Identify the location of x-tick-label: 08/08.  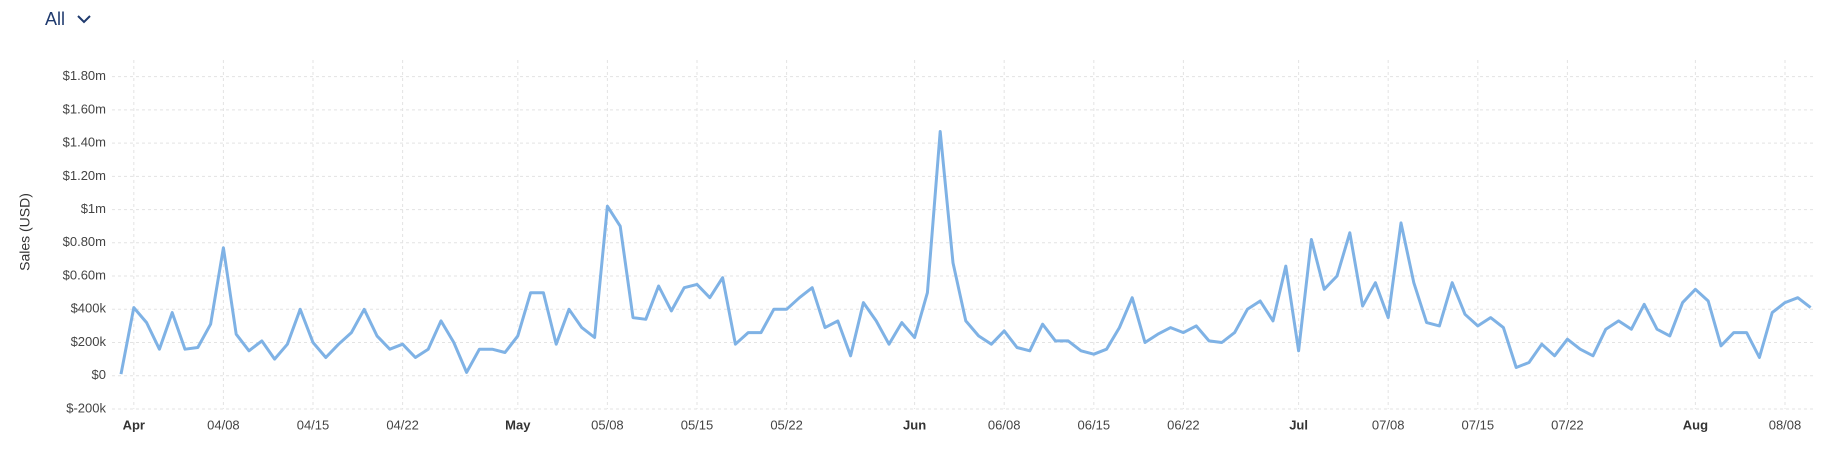
(1785, 424).